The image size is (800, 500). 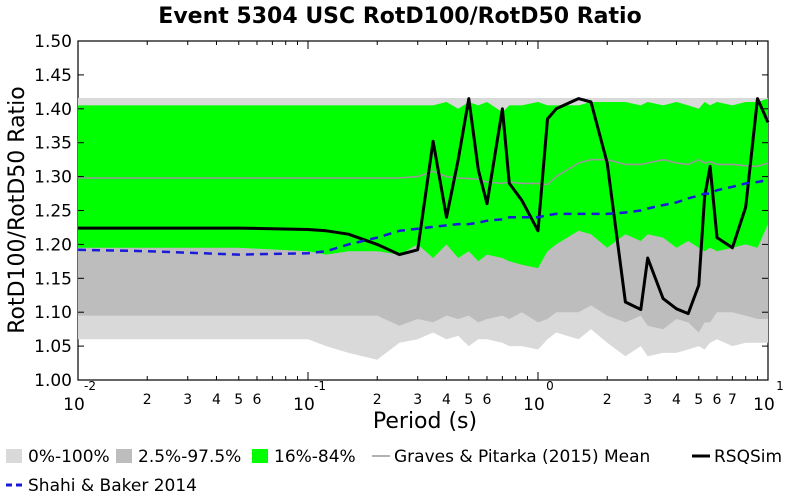 I want to click on legend-label: Shahi & Baker 2014, so click(x=112, y=486).